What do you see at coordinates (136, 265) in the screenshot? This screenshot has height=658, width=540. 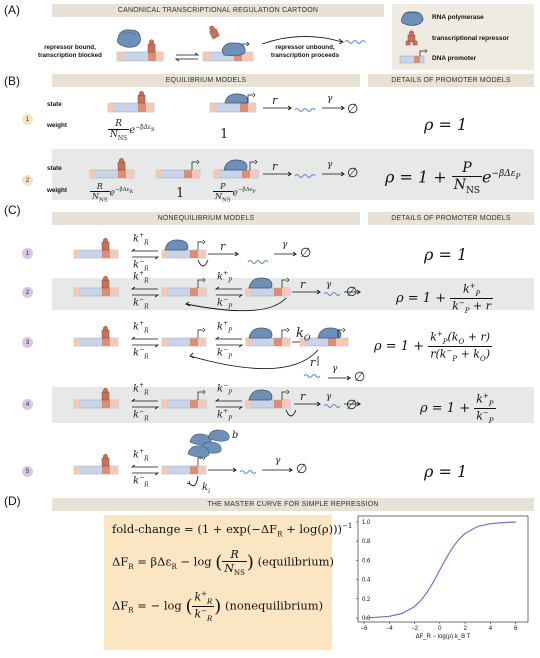 I see `neq-row1-kRm-k: k` at bounding box center [136, 265].